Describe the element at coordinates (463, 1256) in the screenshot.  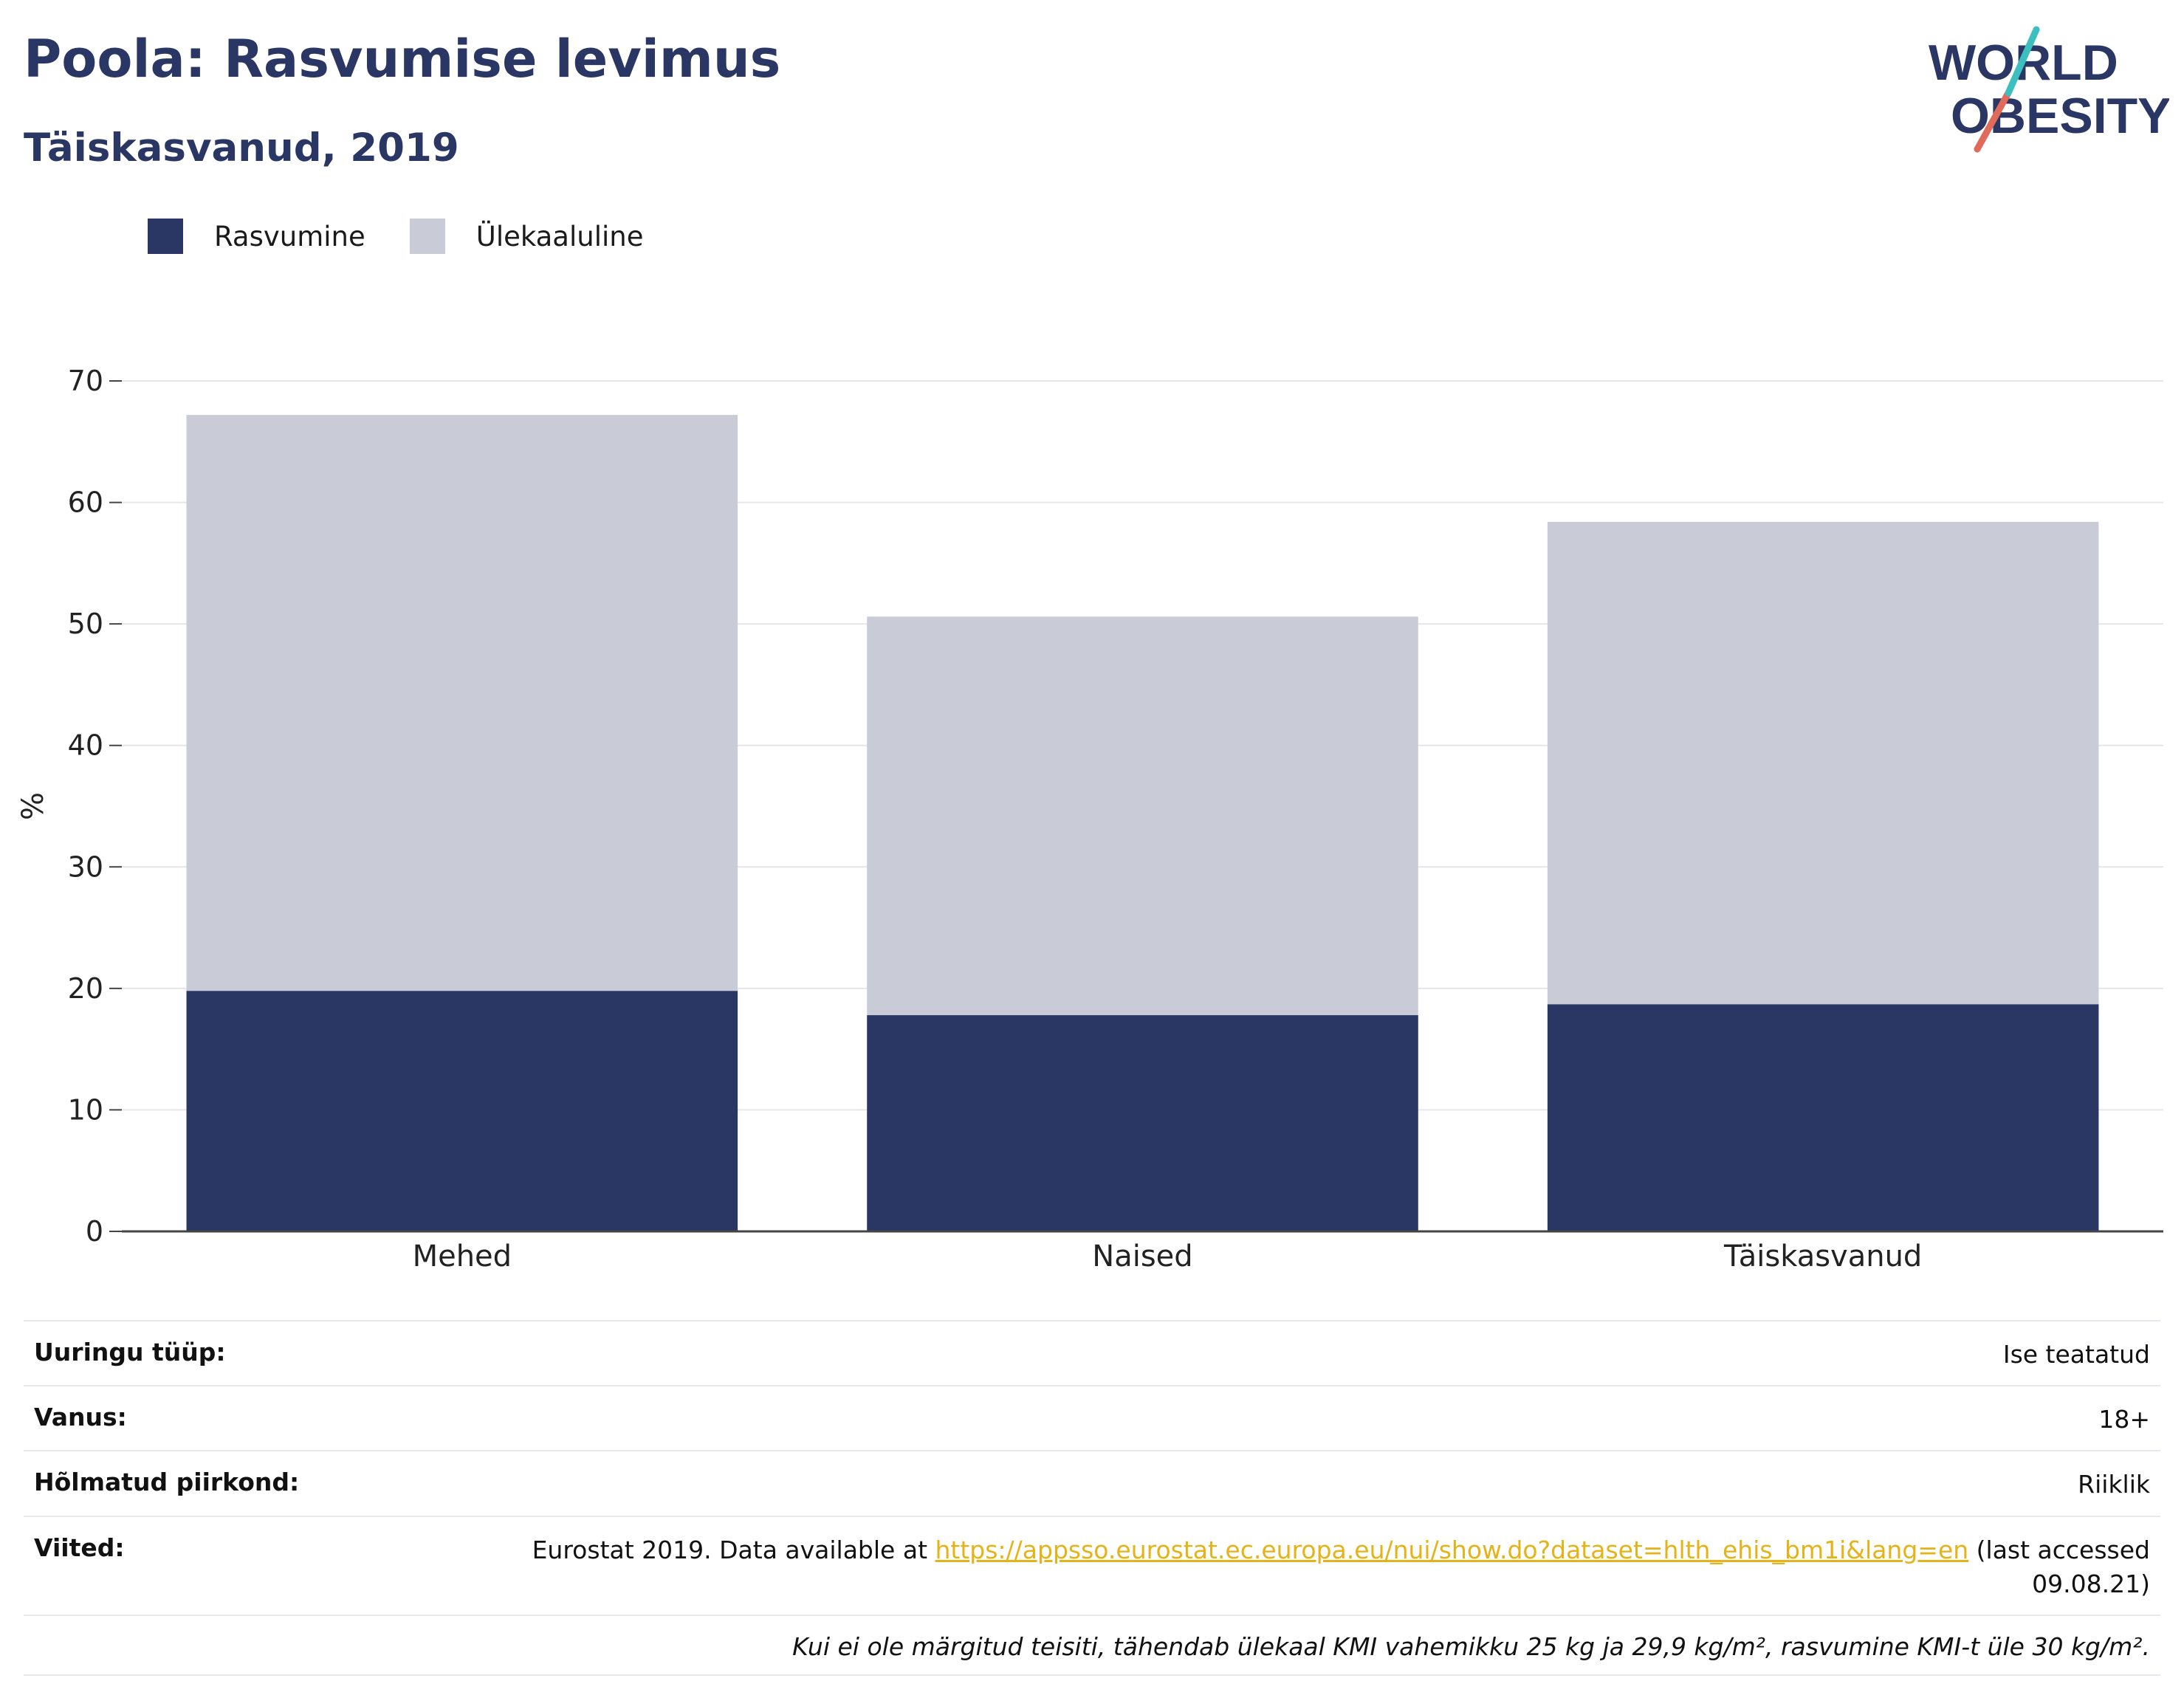
I see `x-tick-label: Mehed` at that location.